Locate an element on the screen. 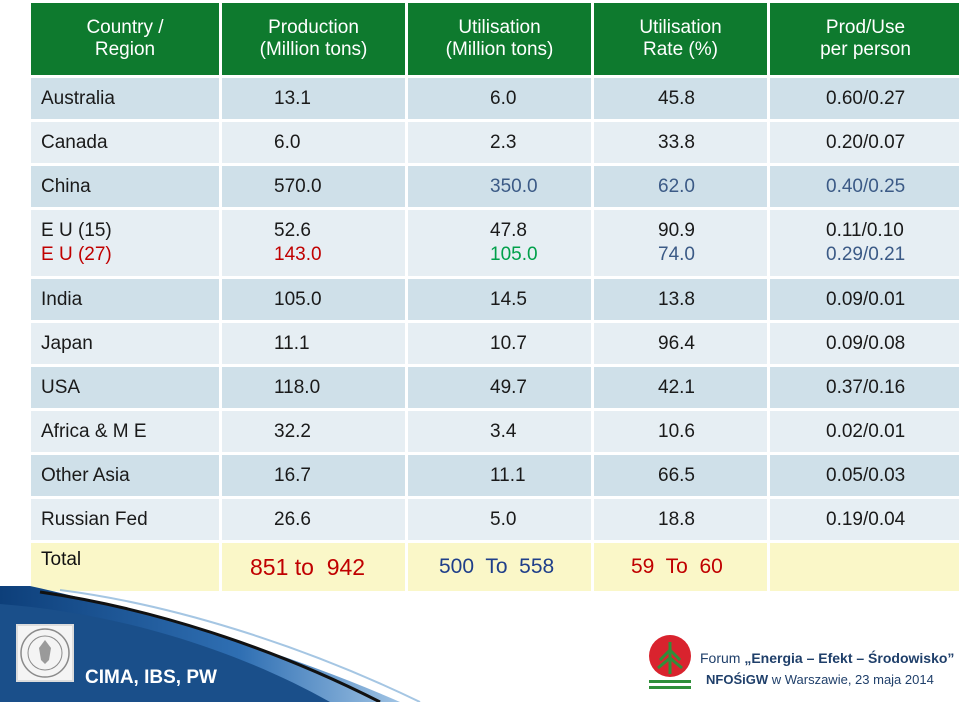  cell-rate: 13.8 is located at coordinates (680, 299).